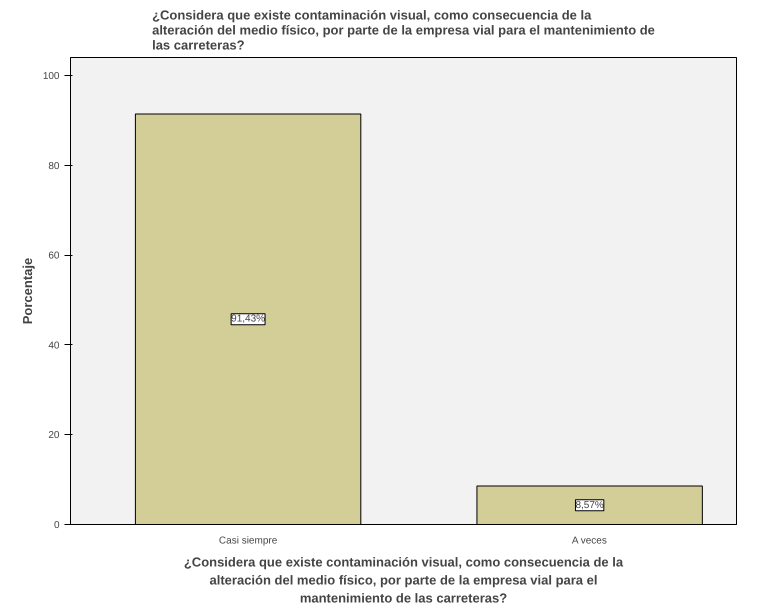 The image size is (760, 612). I want to click on y-tick-label: 80, so click(54, 166).